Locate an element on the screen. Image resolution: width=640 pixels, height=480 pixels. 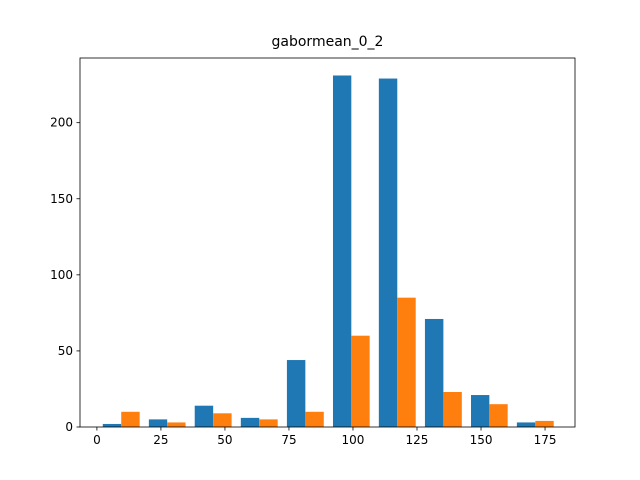
y-tick-label: 100 is located at coordinates (61, 275).